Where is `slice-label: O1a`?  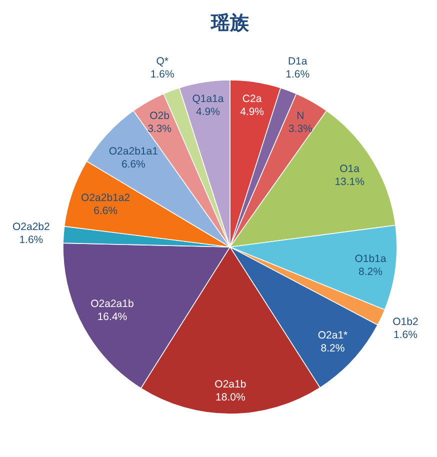 slice-label: O1a is located at coordinates (350, 168).